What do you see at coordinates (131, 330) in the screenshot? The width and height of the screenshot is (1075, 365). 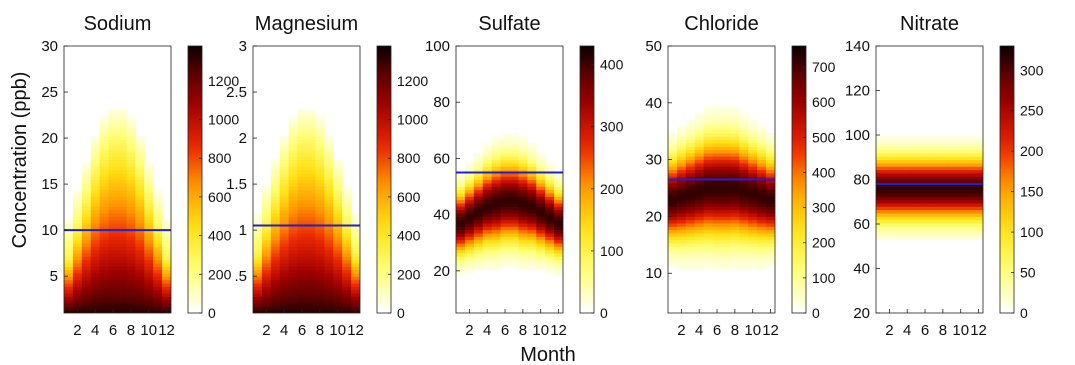 I see `x-tick-label: 8` at bounding box center [131, 330].